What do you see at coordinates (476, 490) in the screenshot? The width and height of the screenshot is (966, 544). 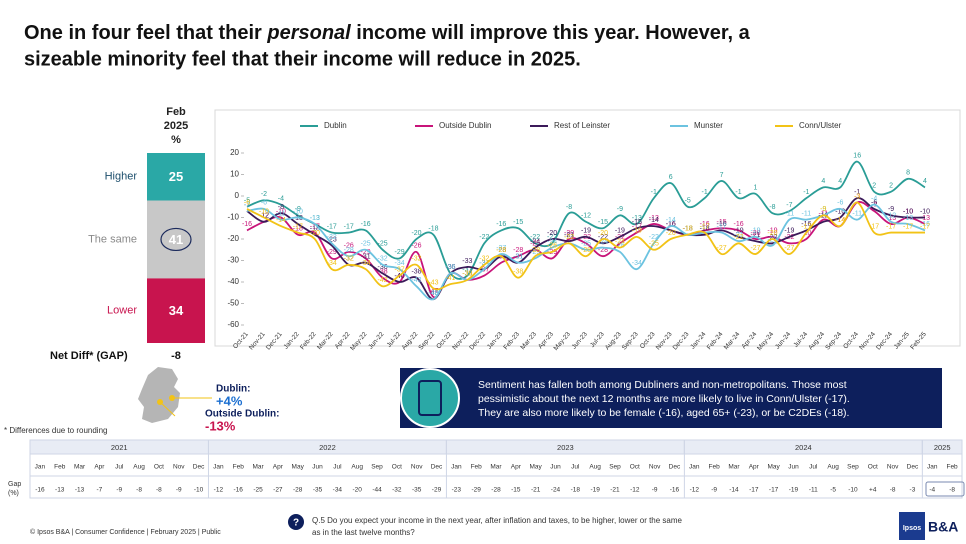 I see `gap-value: -29` at bounding box center [476, 490].